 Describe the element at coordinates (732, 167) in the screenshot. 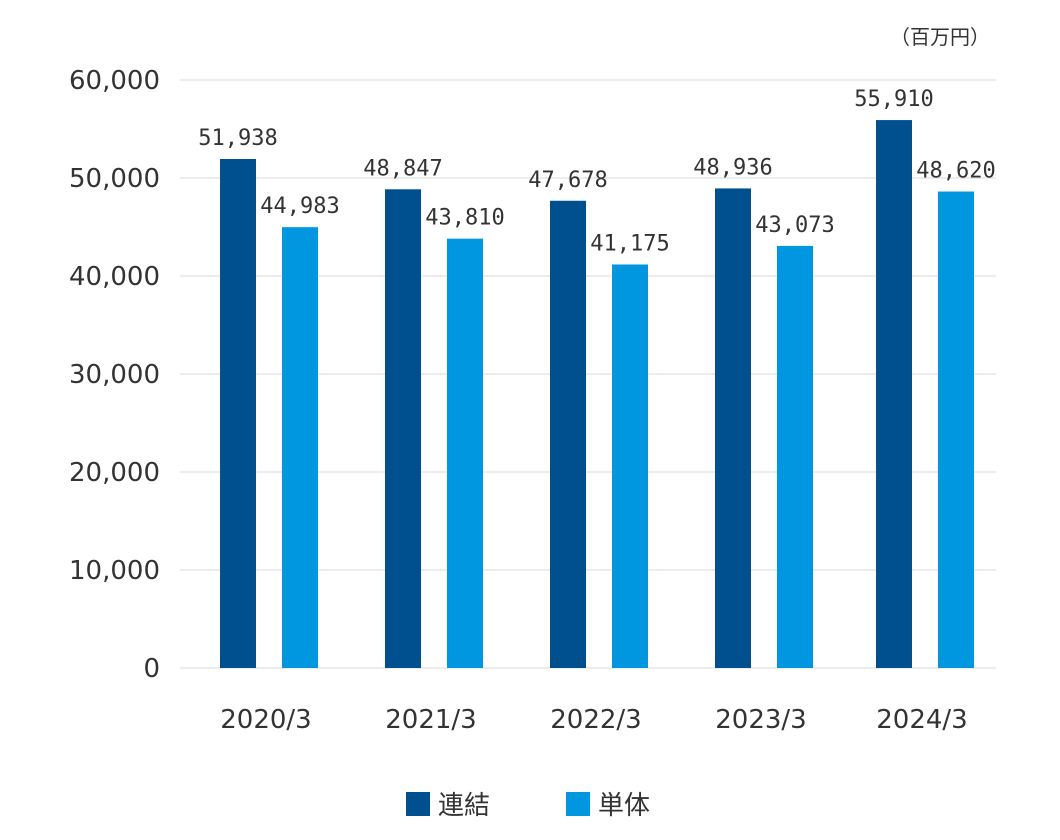

I see `data-label: 48,936` at that location.